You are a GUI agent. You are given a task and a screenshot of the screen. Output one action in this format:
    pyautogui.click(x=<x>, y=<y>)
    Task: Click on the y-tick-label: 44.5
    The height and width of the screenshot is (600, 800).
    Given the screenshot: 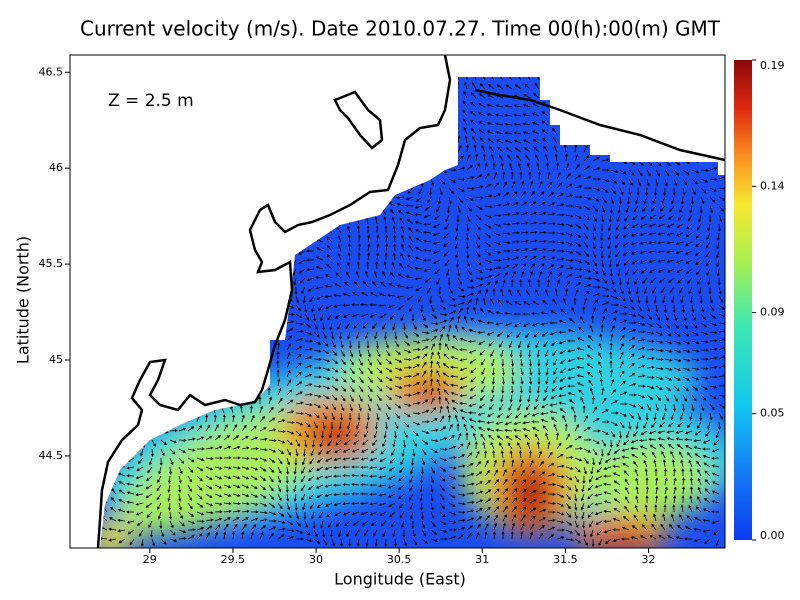 What is the action you would take?
    pyautogui.click(x=51, y=455)
    